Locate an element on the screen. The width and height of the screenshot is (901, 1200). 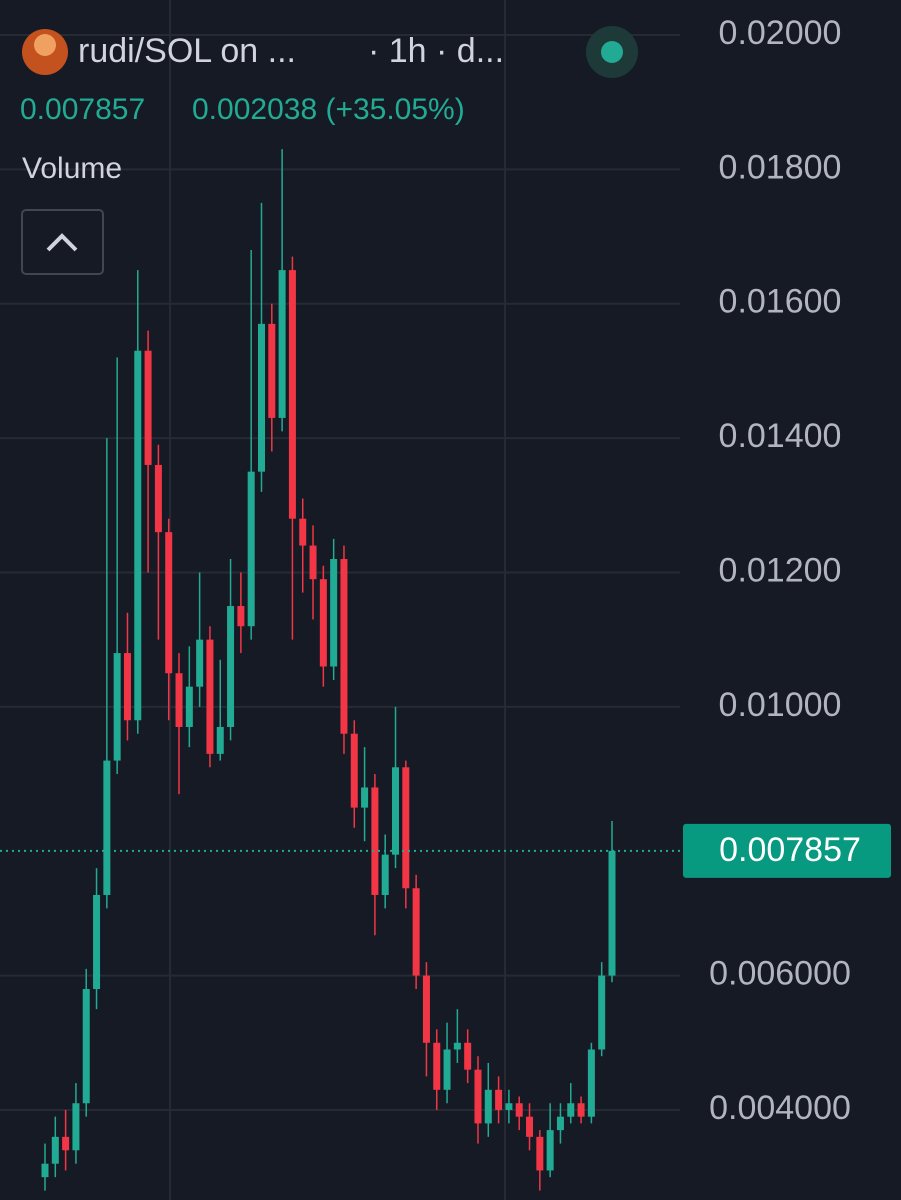
y-tick-label: 0.006000 is located at coordinates (780, 974).